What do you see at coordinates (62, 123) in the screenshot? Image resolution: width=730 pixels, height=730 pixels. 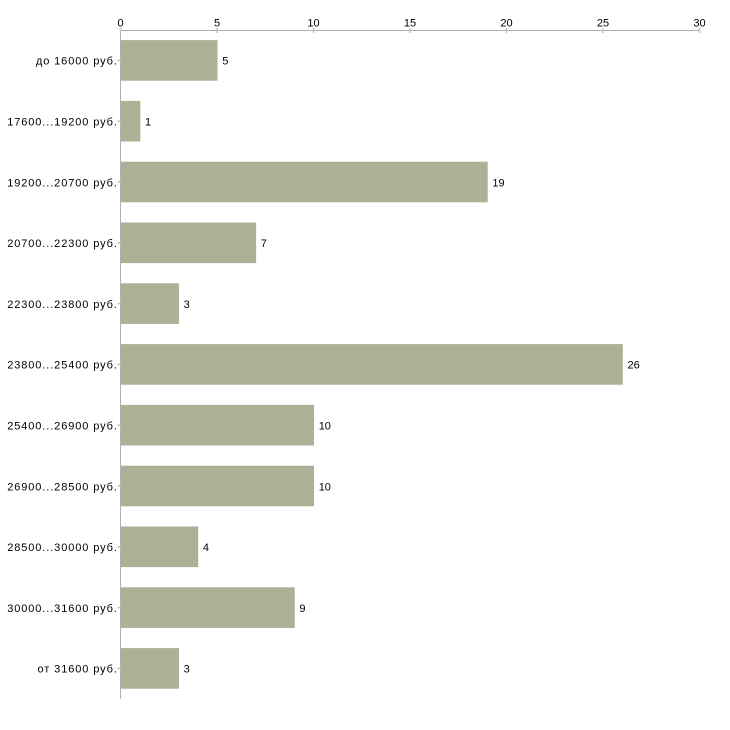 I see `svg-text: 17600...19200 руб.` at bounding box center [62, 123].